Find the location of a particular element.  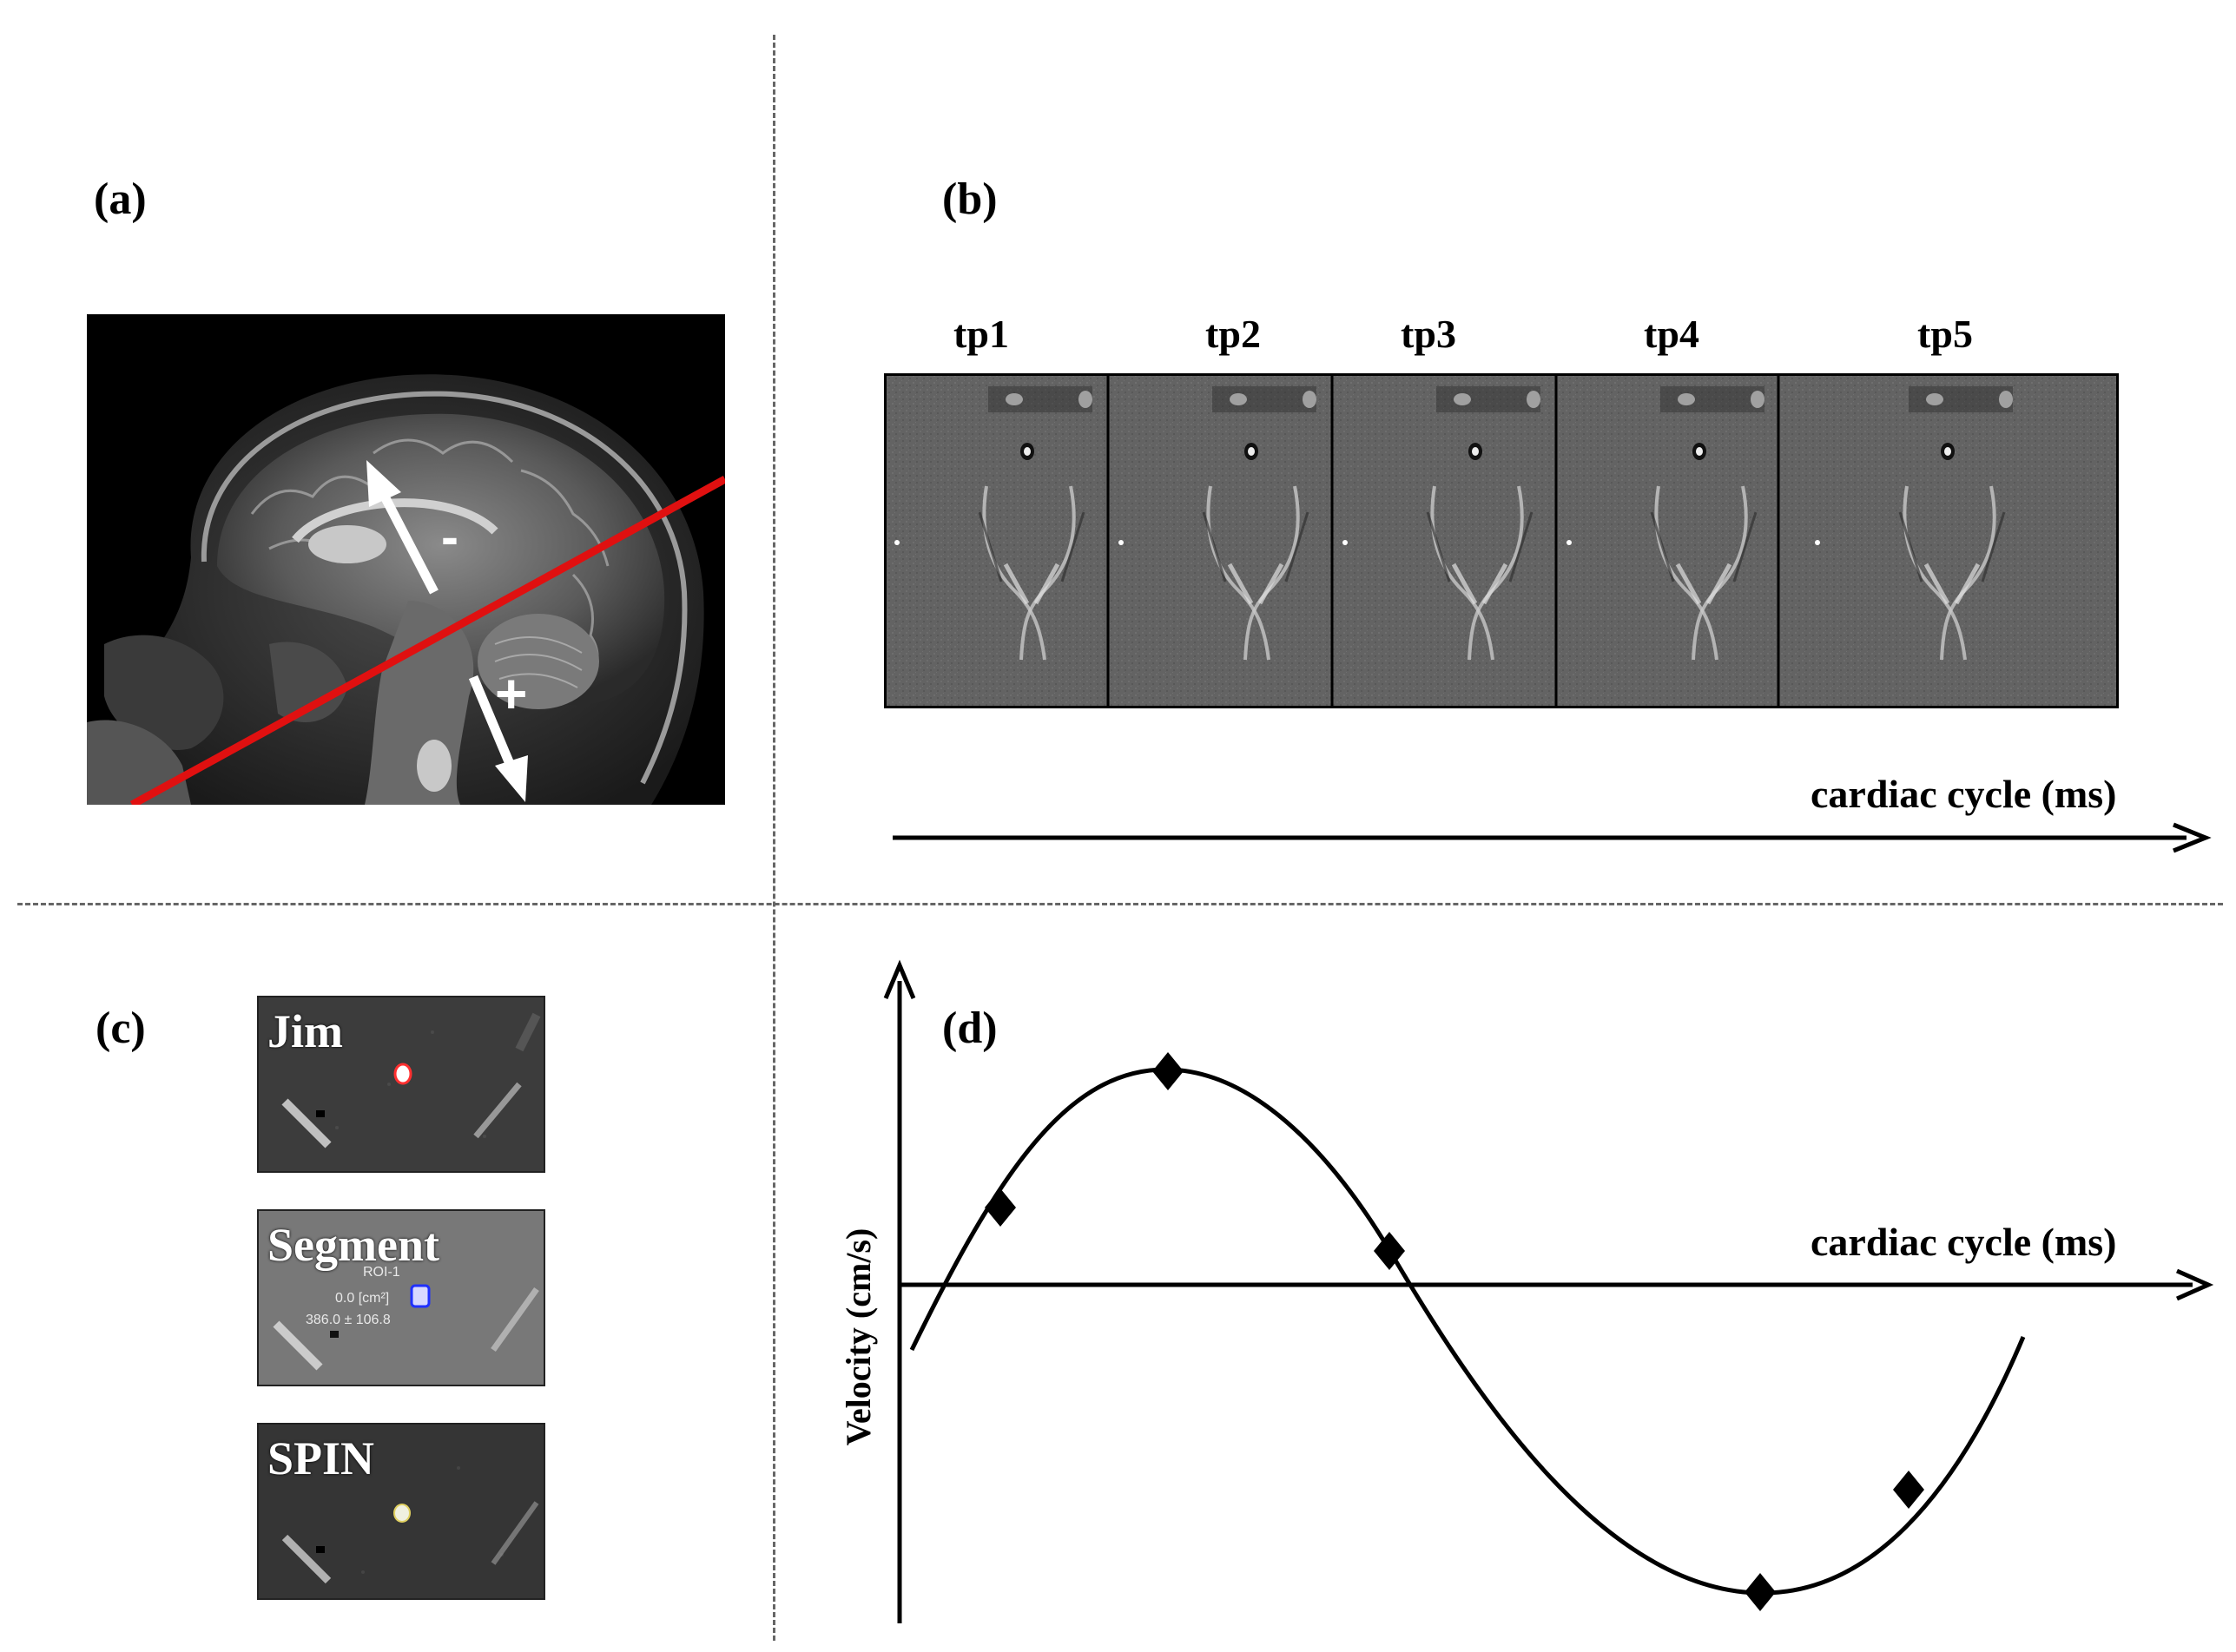

slice-cut-line is located at coordinates (427, 640).